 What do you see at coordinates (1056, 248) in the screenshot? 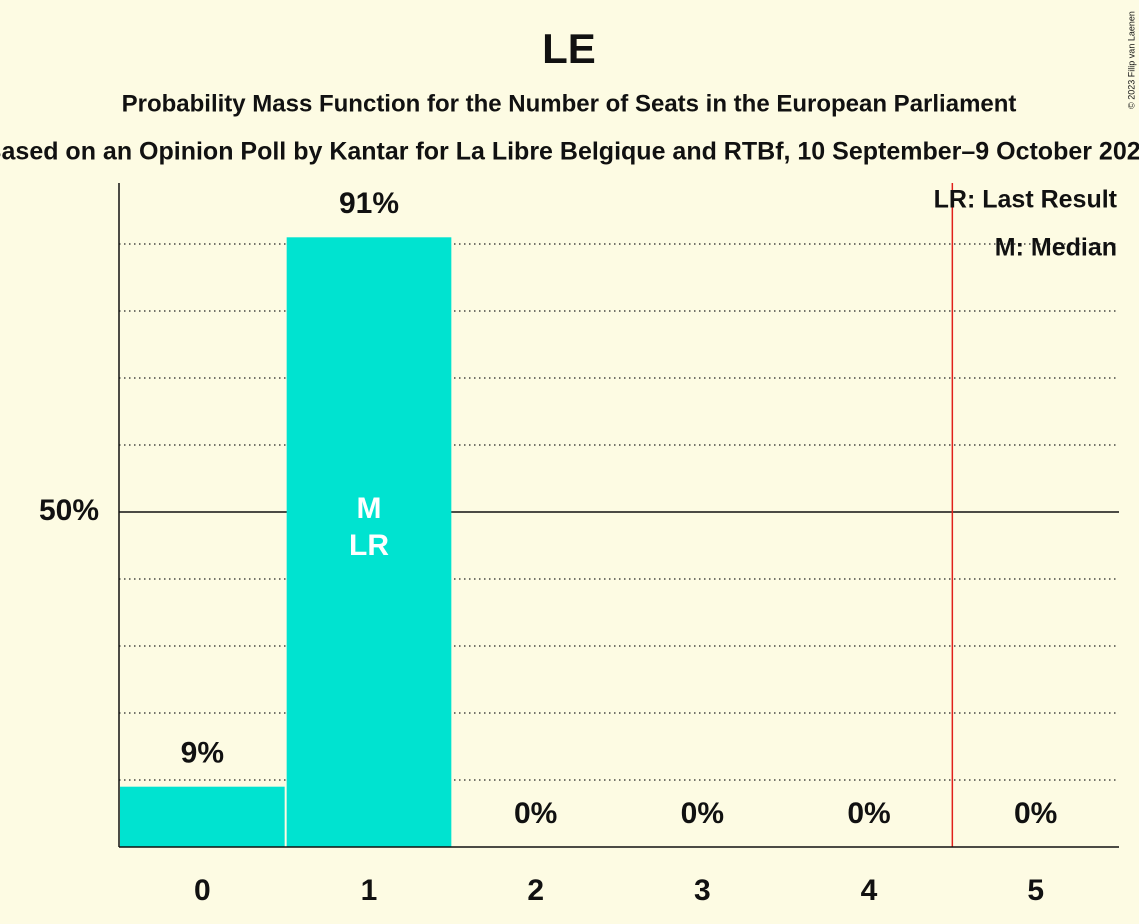
I see `legend-note: M: Median` at bounding box center [1056, 248].